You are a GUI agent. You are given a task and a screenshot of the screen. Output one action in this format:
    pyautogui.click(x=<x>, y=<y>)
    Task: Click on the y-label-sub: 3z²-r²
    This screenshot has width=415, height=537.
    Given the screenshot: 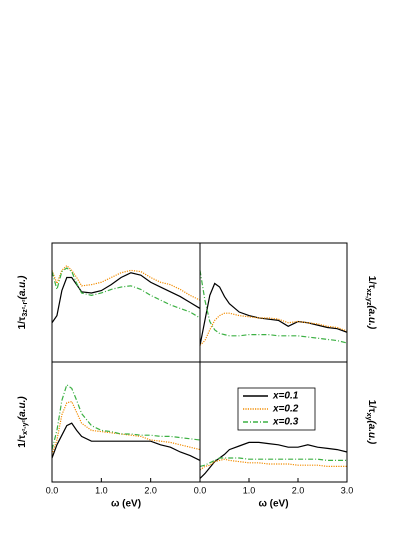 What is the action you would take?
    pyautogui.click(x=25, y=308)
    